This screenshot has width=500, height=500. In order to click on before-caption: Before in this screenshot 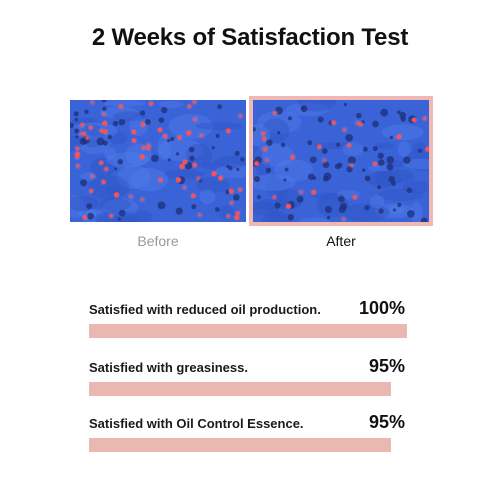, I will do `click(158, 241)`.